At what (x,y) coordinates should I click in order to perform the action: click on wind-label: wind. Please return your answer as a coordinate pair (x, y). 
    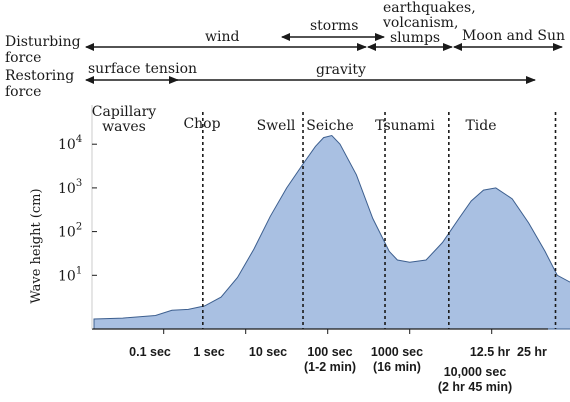
    Looking at the image, I should click on (222, 37).